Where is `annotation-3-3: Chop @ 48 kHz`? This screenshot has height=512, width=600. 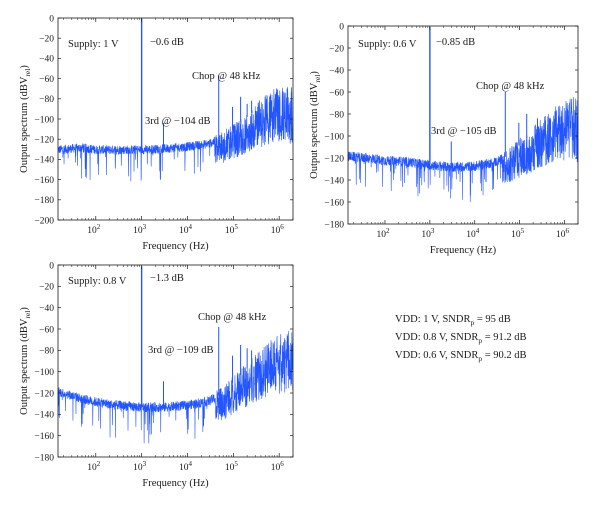
annotation-3-3: Chop @ 48 kHz is located at coordinates (232, 317).